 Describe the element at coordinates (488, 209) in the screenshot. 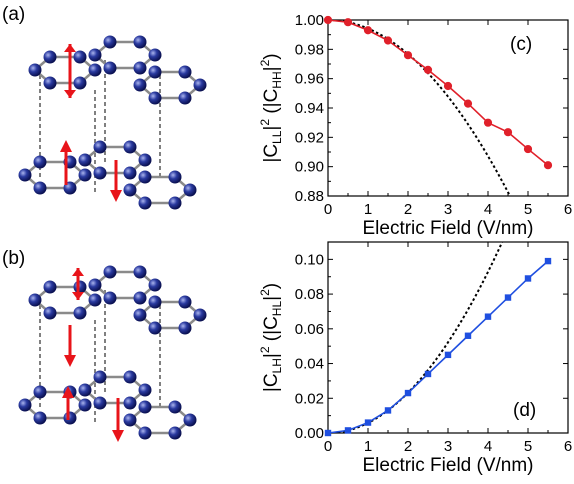

I see `chart-c-x-tick-label: 4` at that location.